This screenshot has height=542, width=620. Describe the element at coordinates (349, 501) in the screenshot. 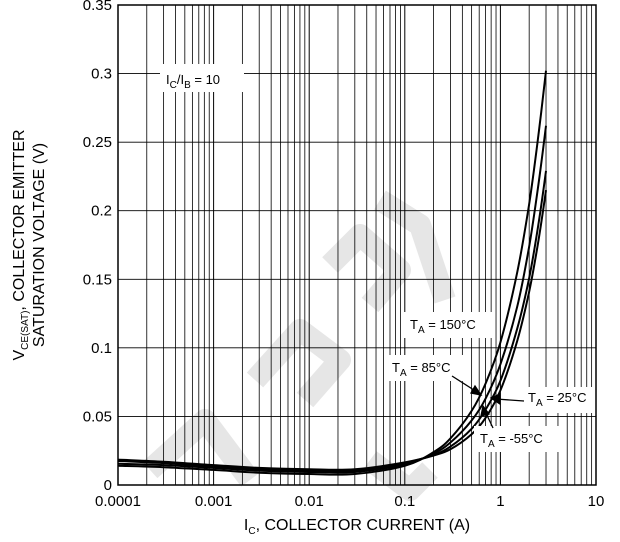

I see `x-tick-labels: 0.0001 0.001 0.01 0.1 1 10` at that location.